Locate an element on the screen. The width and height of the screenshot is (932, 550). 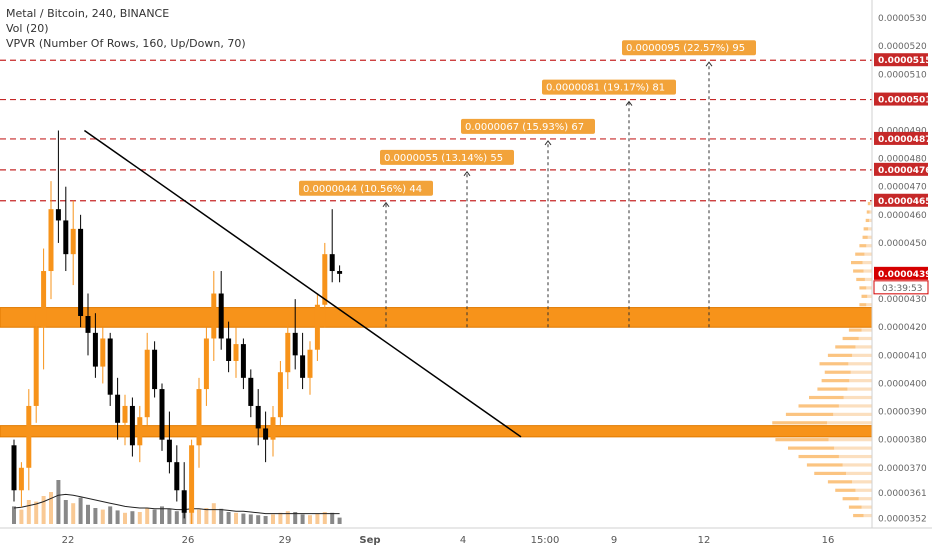
volume-indicator-label: Vol (20) is located at coordinates (27, 28).